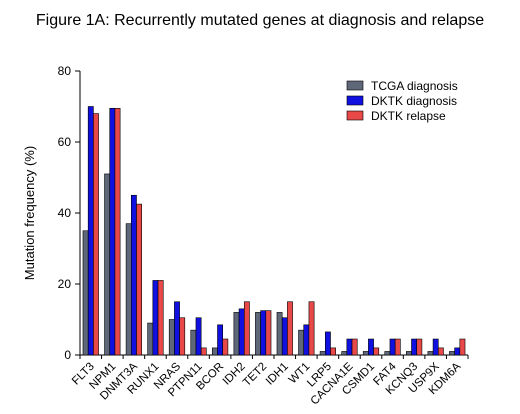 The width and height of the screenshot is (520, 414). Describe the element at coordinates (255, 375) in the screenshot. I see `x-tick-label: TET2` at that location.